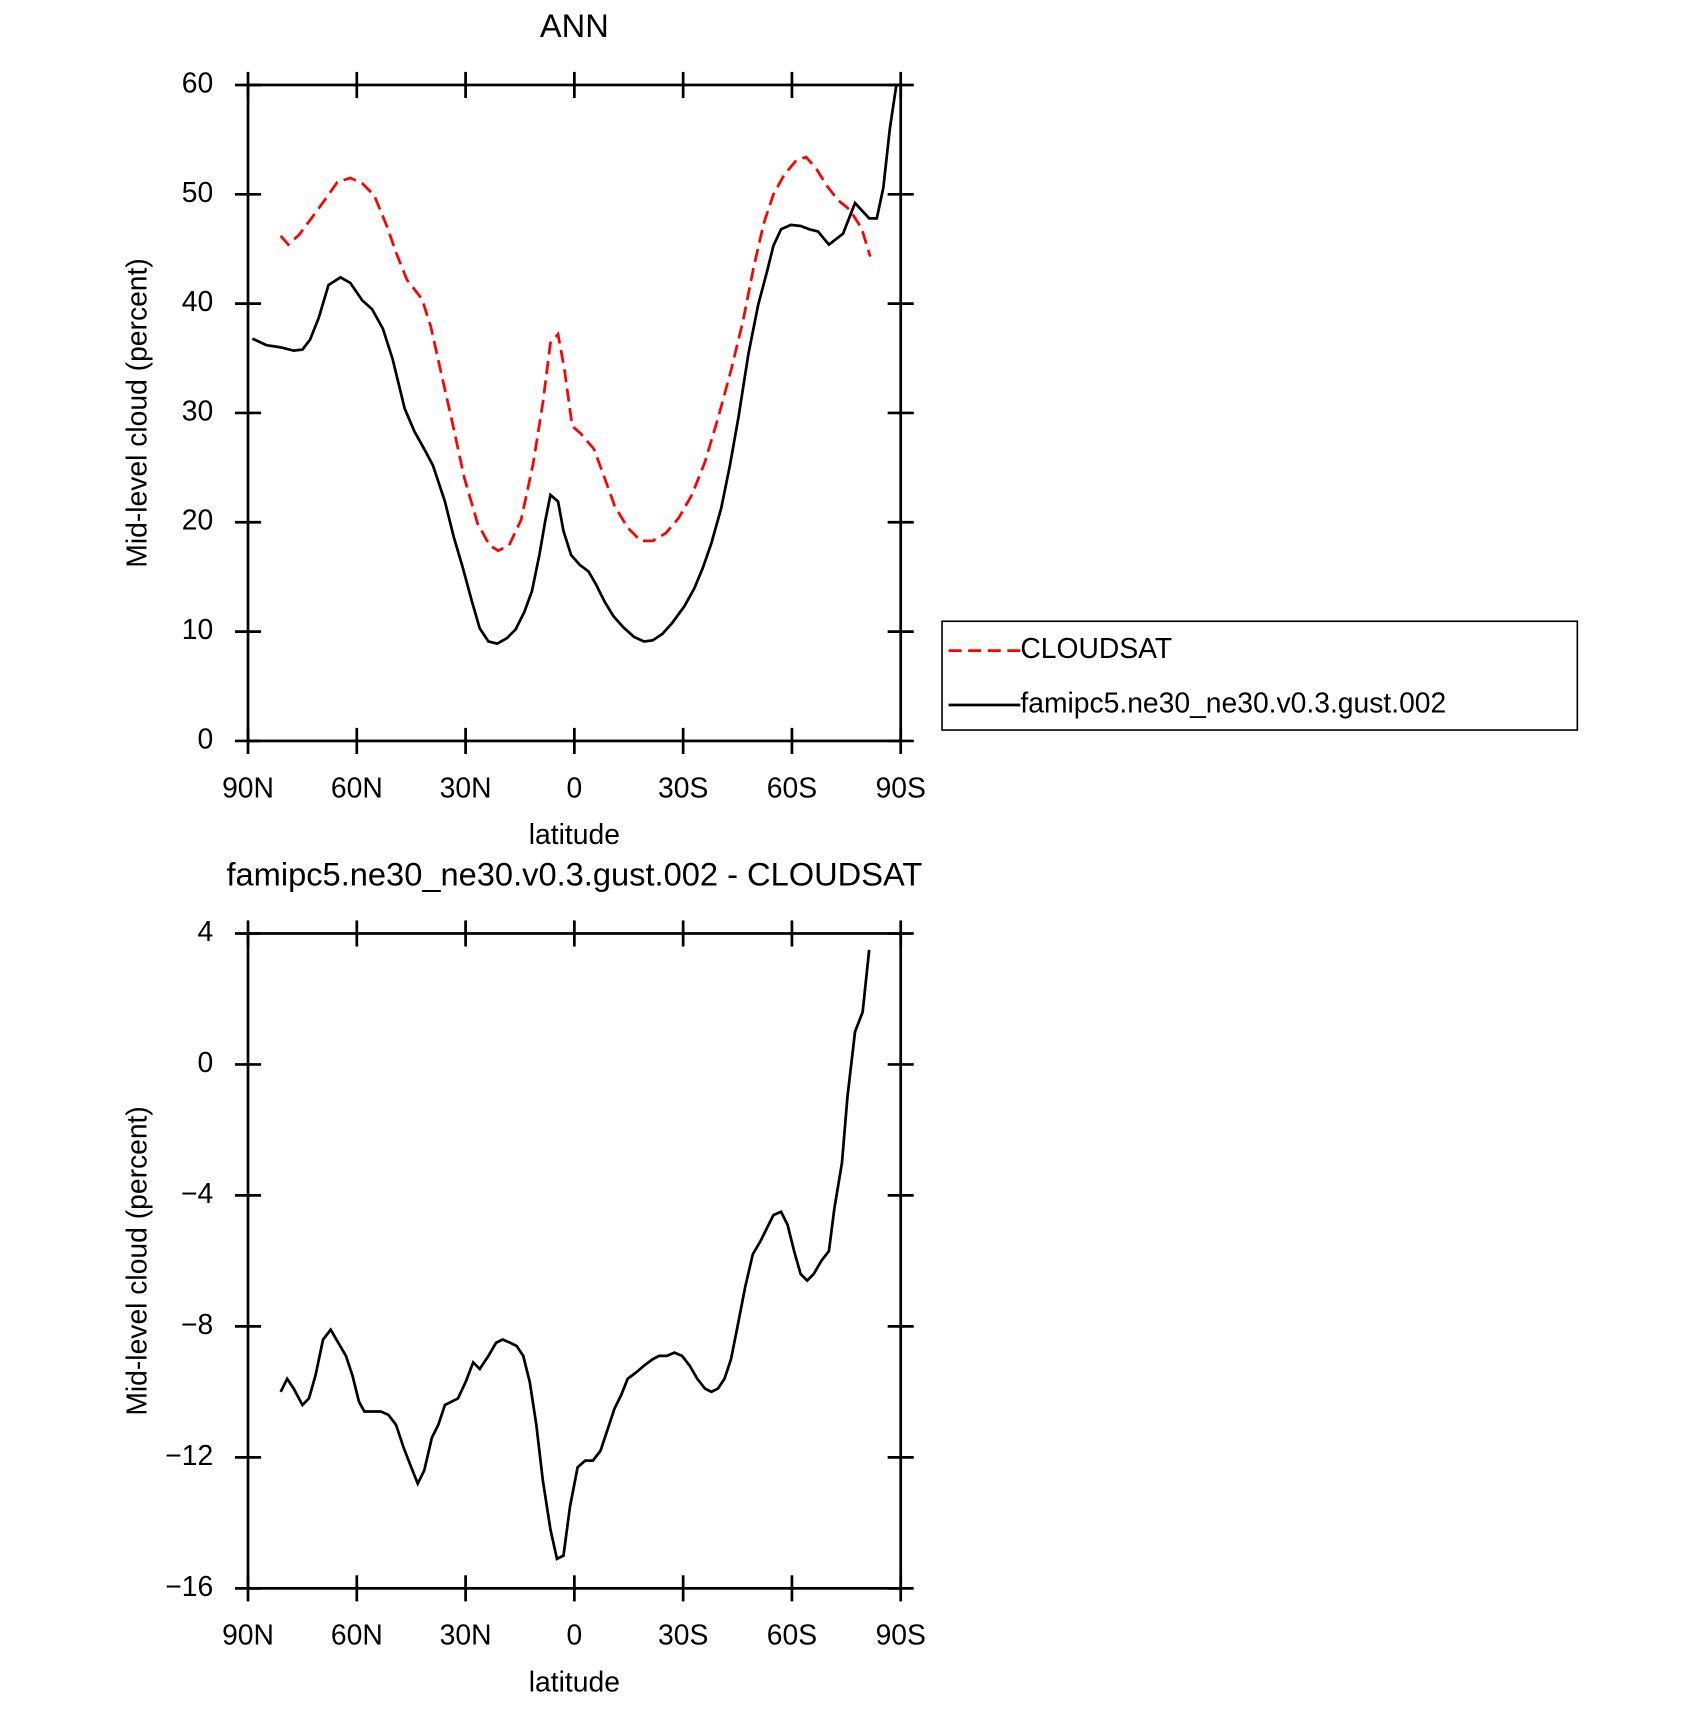  Describe the element at coordinates (189, 1455) in the screenshot. I see `y-tick-label: −12` at that location.